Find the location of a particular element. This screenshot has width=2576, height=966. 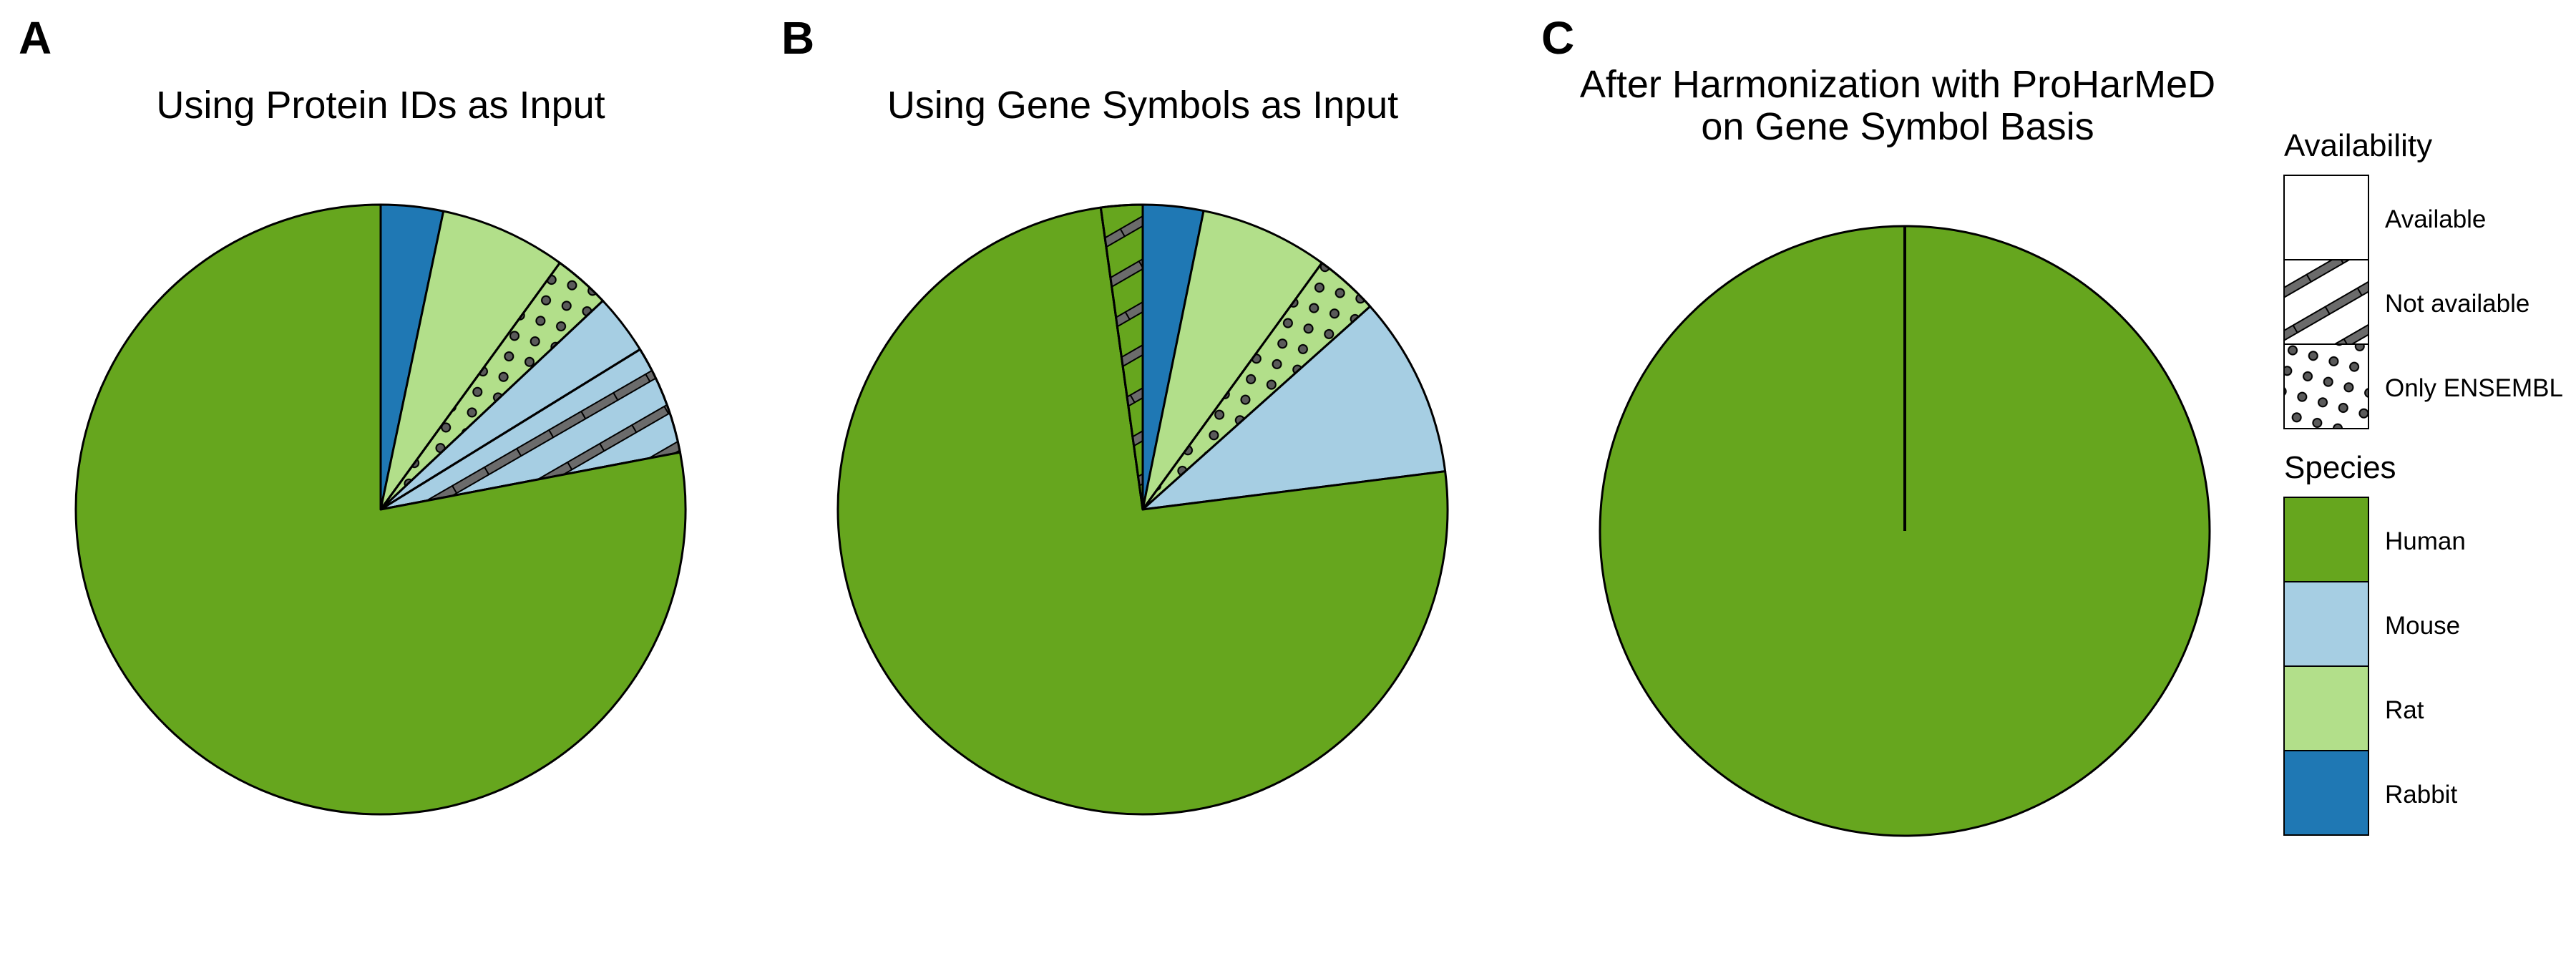

legend-key-available is located at coordinates (2326, 217).